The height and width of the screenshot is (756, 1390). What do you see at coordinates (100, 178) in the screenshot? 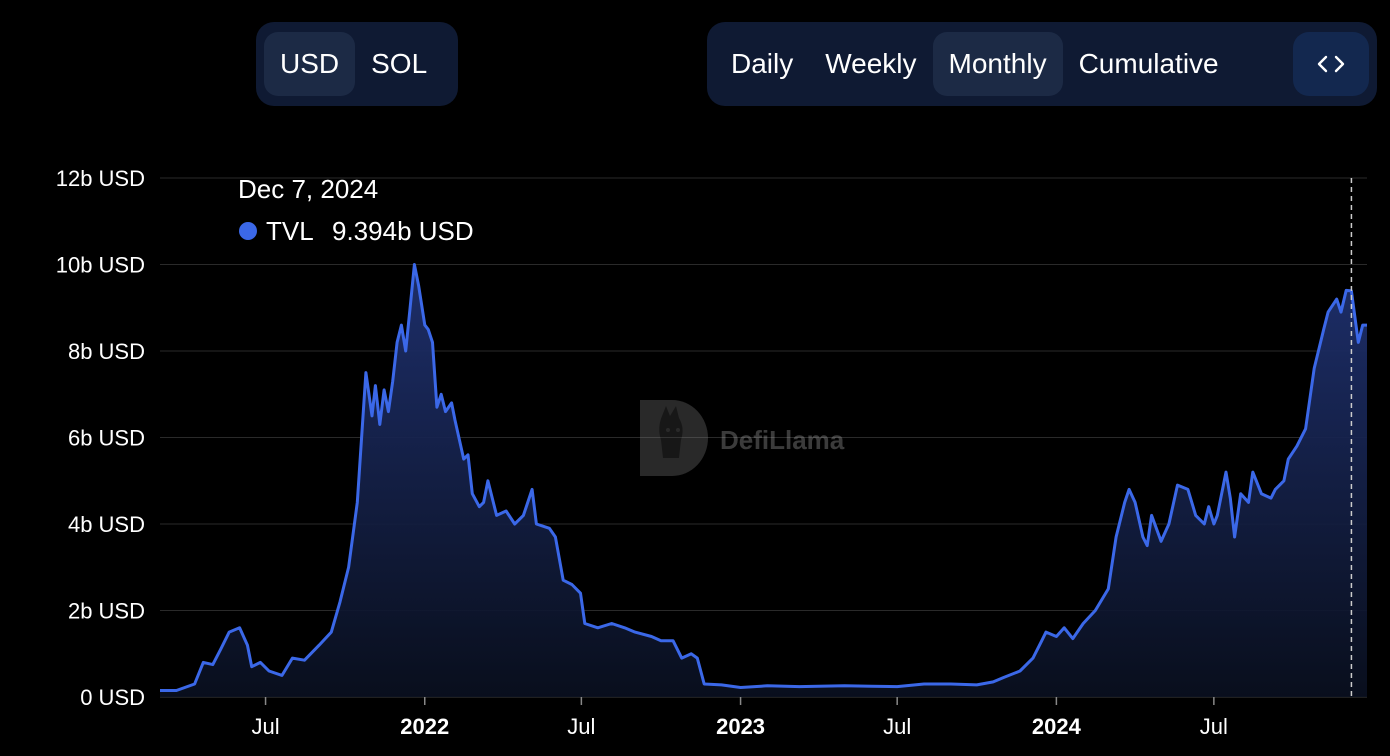
I see `y-tick-label: 12b USD` at bounding box center [100, 178].